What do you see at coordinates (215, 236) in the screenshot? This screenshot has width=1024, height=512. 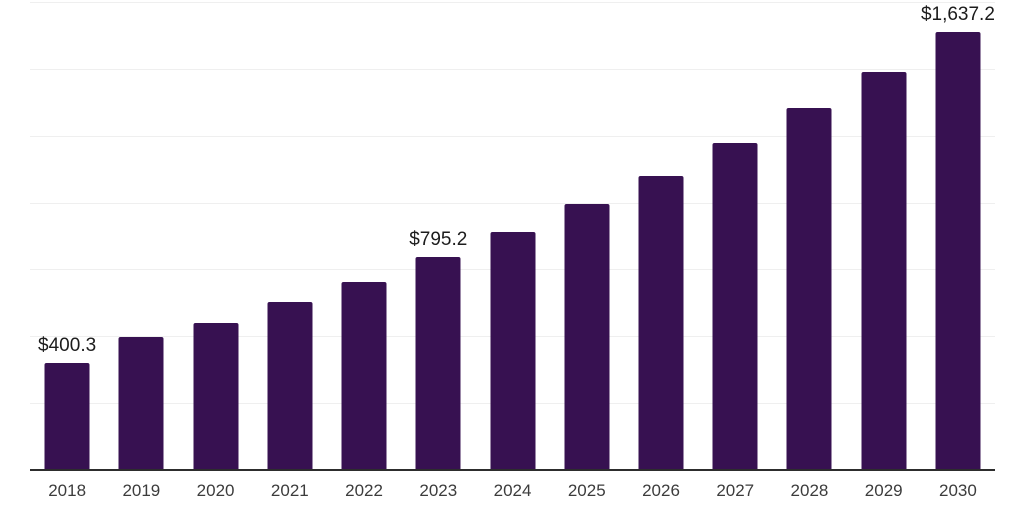 I see `bar-column-2020` at bounding box center [215, 236].